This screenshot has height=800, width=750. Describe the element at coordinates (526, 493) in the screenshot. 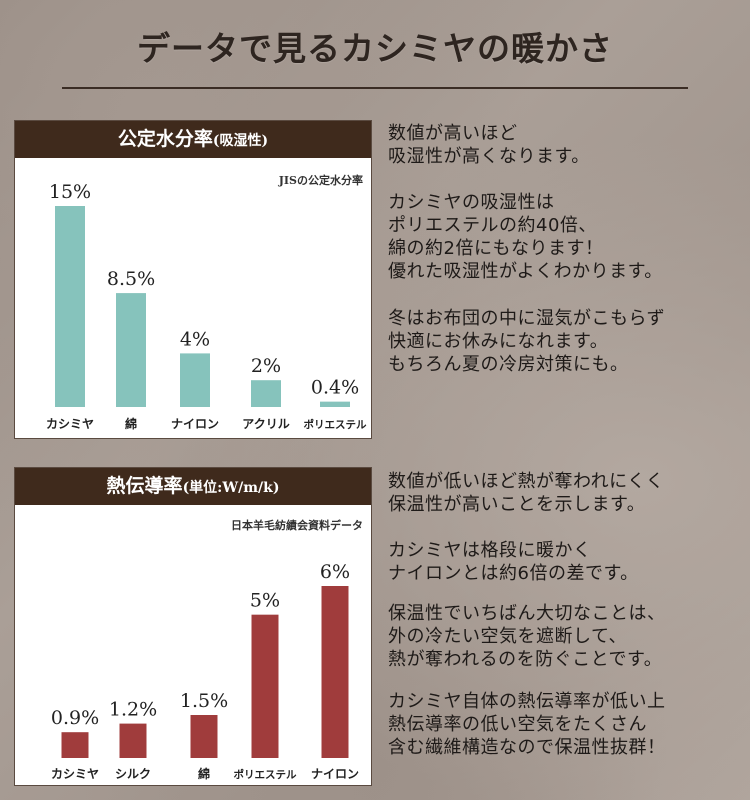

I see `thermal-text-1: 数値が低いほど熱が奪われにくく 保温性が高いことを示します。` at that location.